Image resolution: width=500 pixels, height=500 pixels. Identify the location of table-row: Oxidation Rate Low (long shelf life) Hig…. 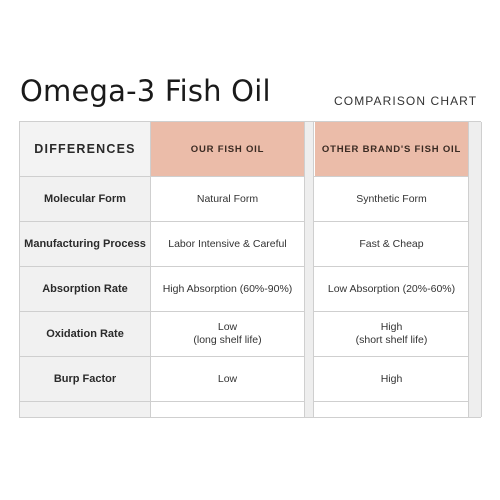
(250, 333).